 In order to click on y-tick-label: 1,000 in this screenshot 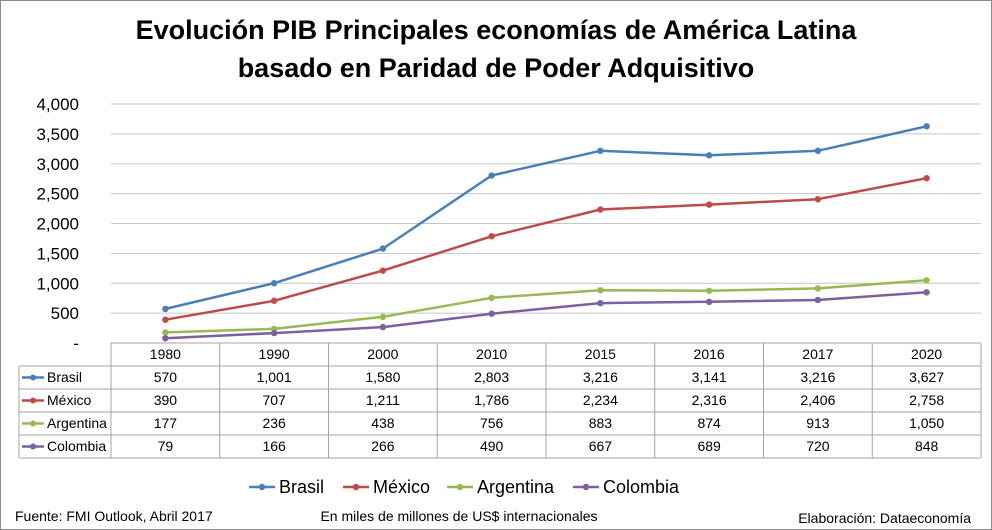, I will do `click(57, 283)`.